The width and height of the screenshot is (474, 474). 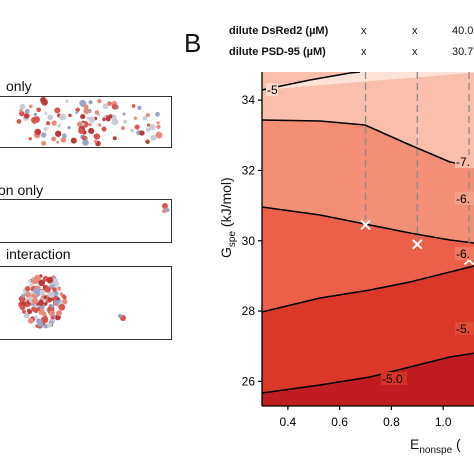 What do you see at coordinates (249, 311) in the screenshot?
I see `y-tick-label: 28` at bounding box center [249, 311].